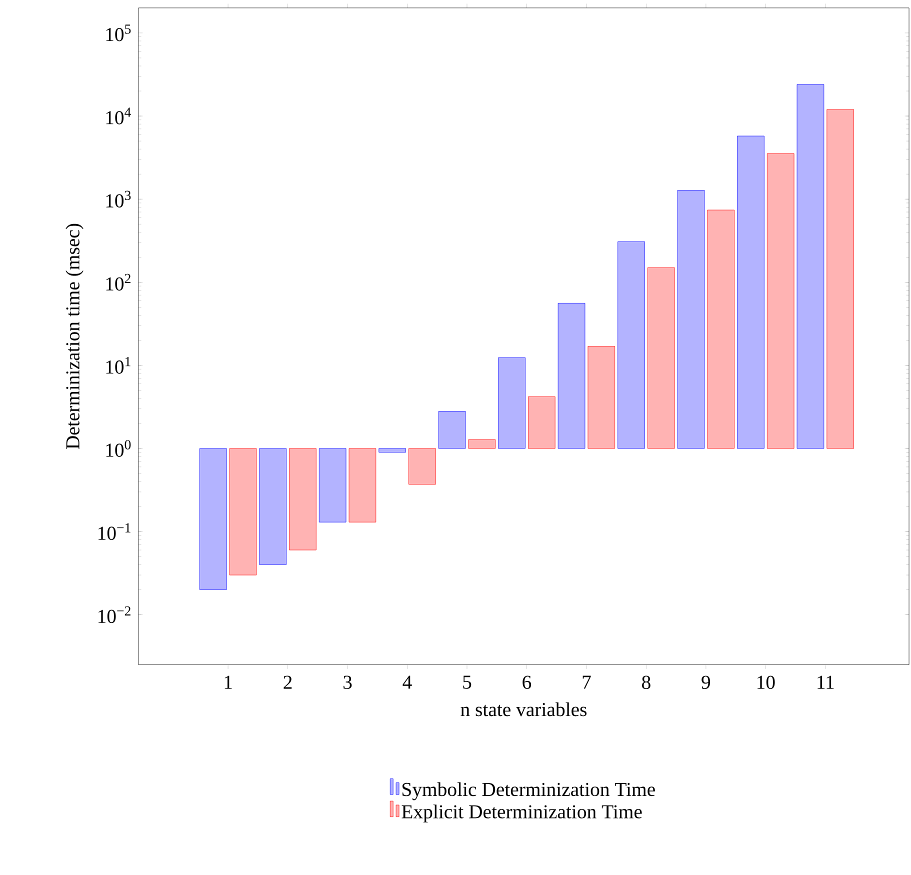  What do you see at coordinates (118, 282) in the screenshot?
I see `y-tick-label: 10$^{2}$` at bounding box center [118, 282].